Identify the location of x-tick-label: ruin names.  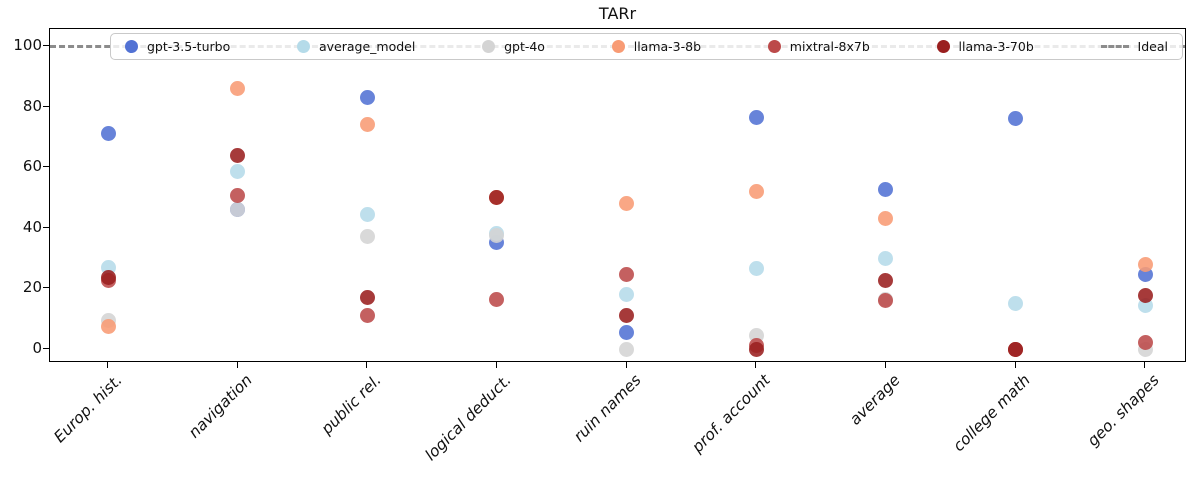
(607, 408).